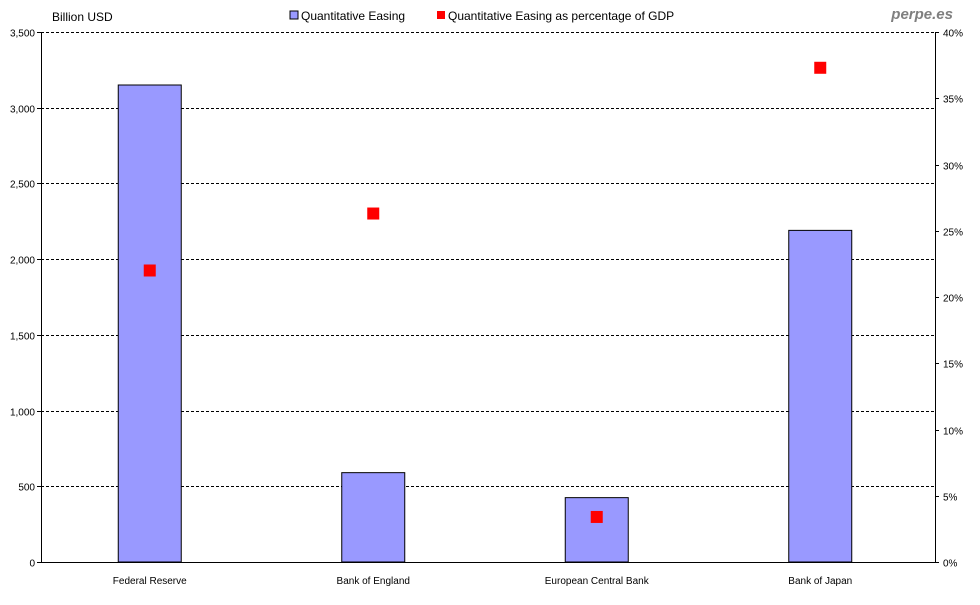 This screenshot has height=605, width=980. What do you see at coordinates (953, 299) in the screenshot?
I see `y2-tick-label: 20%` at bounding box center [953, 299].